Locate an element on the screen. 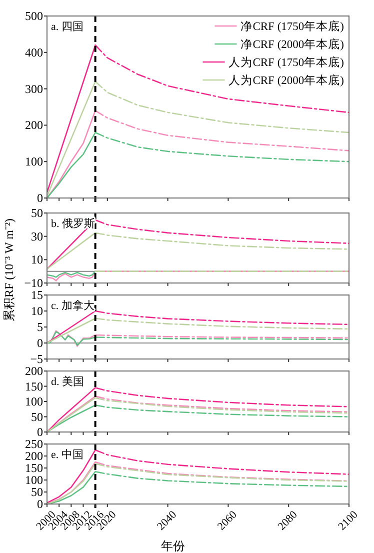  legend-label: 净CRF (1750年本底) is located at coordinates (292, 26).